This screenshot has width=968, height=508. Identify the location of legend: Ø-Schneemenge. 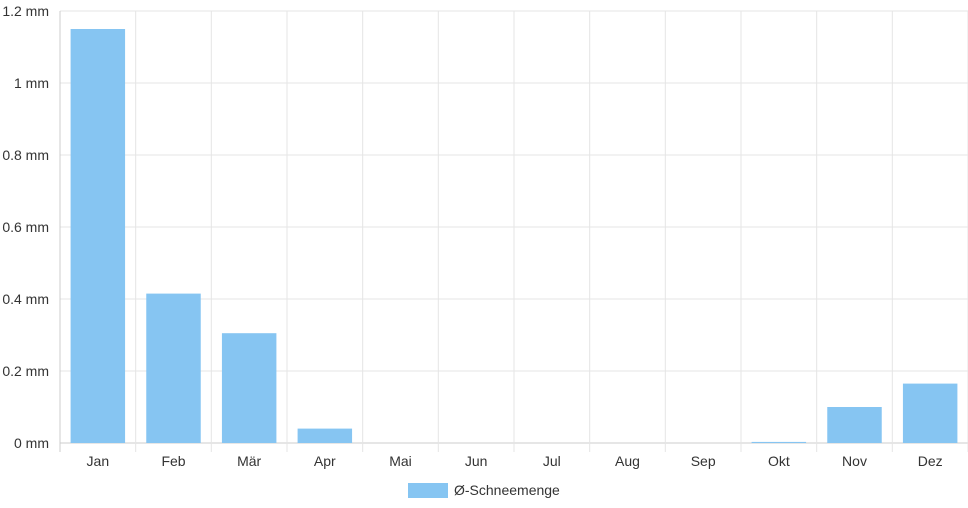
(484, 490).